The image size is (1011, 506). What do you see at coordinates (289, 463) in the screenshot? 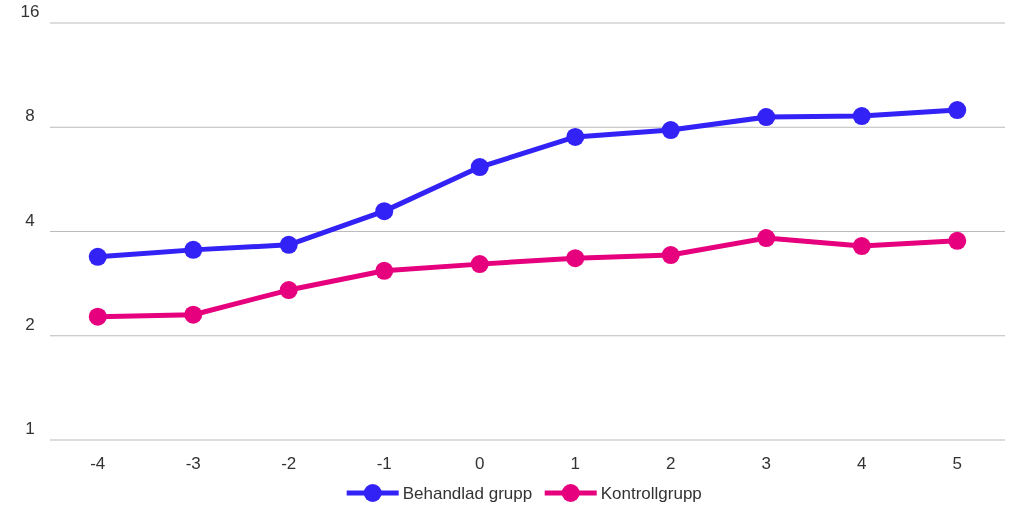
I see `x-tick-label: -2` at bounding box center [289, 463].